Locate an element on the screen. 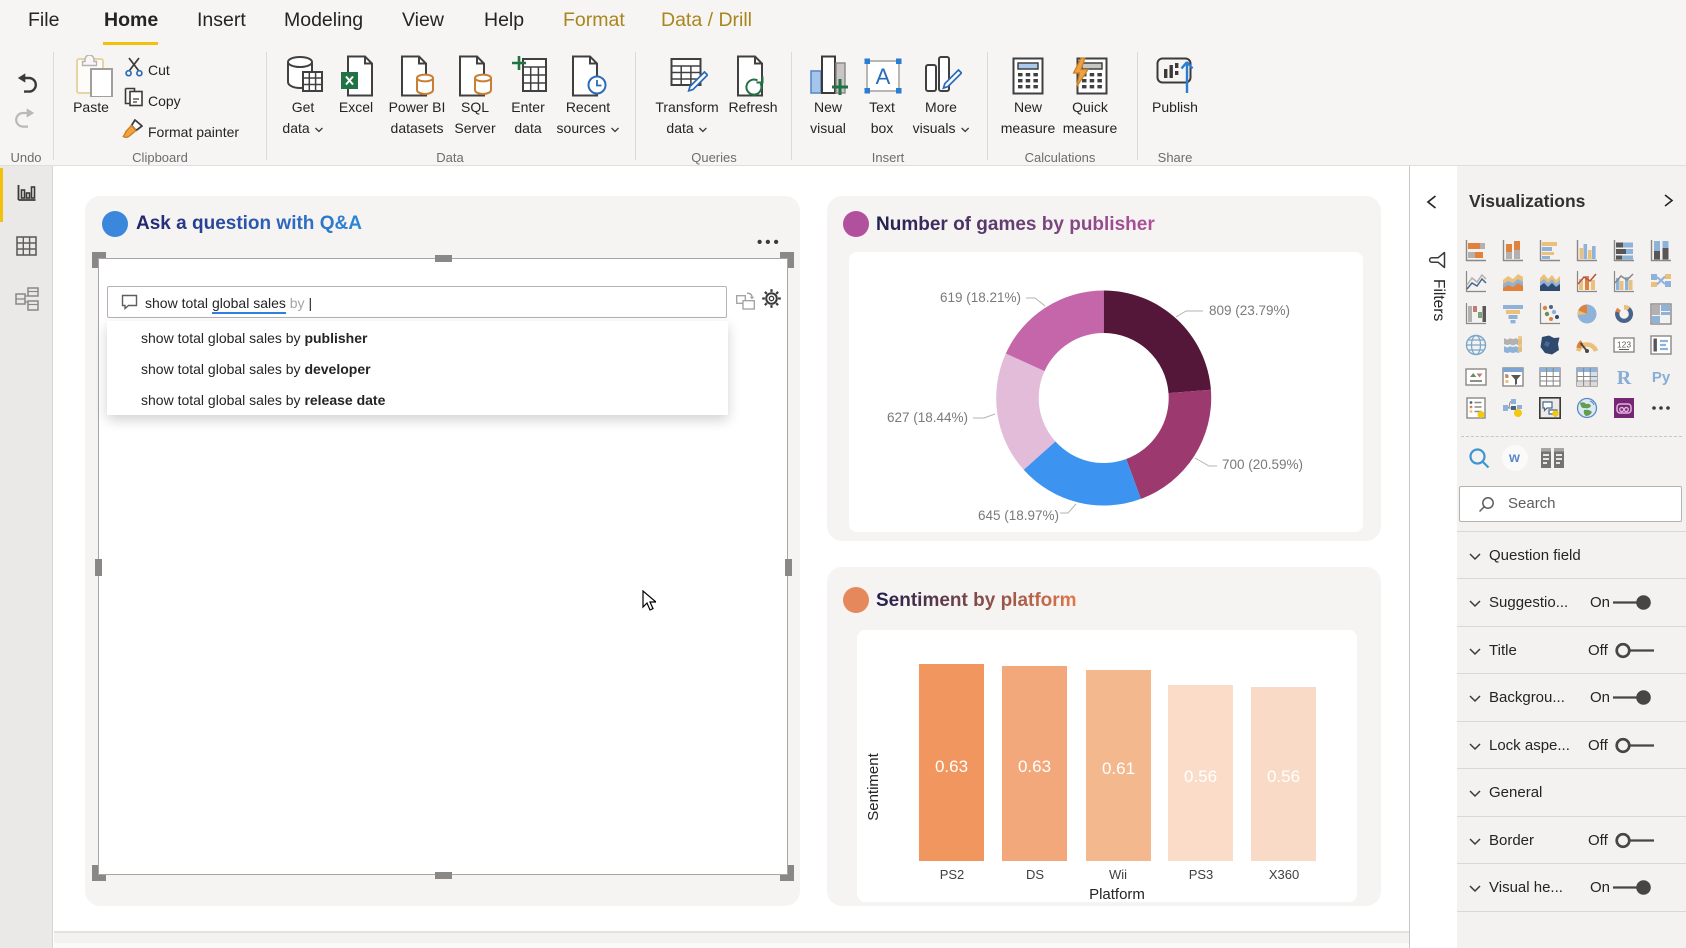 The width and height of the screenshot is (1686, 948). svg-text: R is located at coordinates (1624, 377).